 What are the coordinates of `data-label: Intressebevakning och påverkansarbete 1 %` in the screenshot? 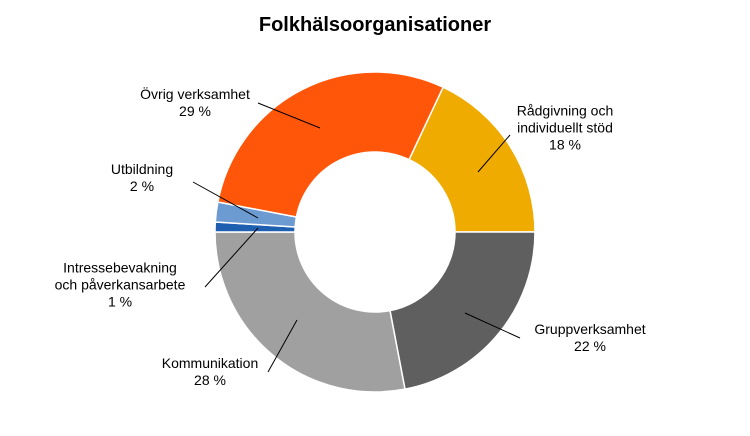 It's located at (120, 285).